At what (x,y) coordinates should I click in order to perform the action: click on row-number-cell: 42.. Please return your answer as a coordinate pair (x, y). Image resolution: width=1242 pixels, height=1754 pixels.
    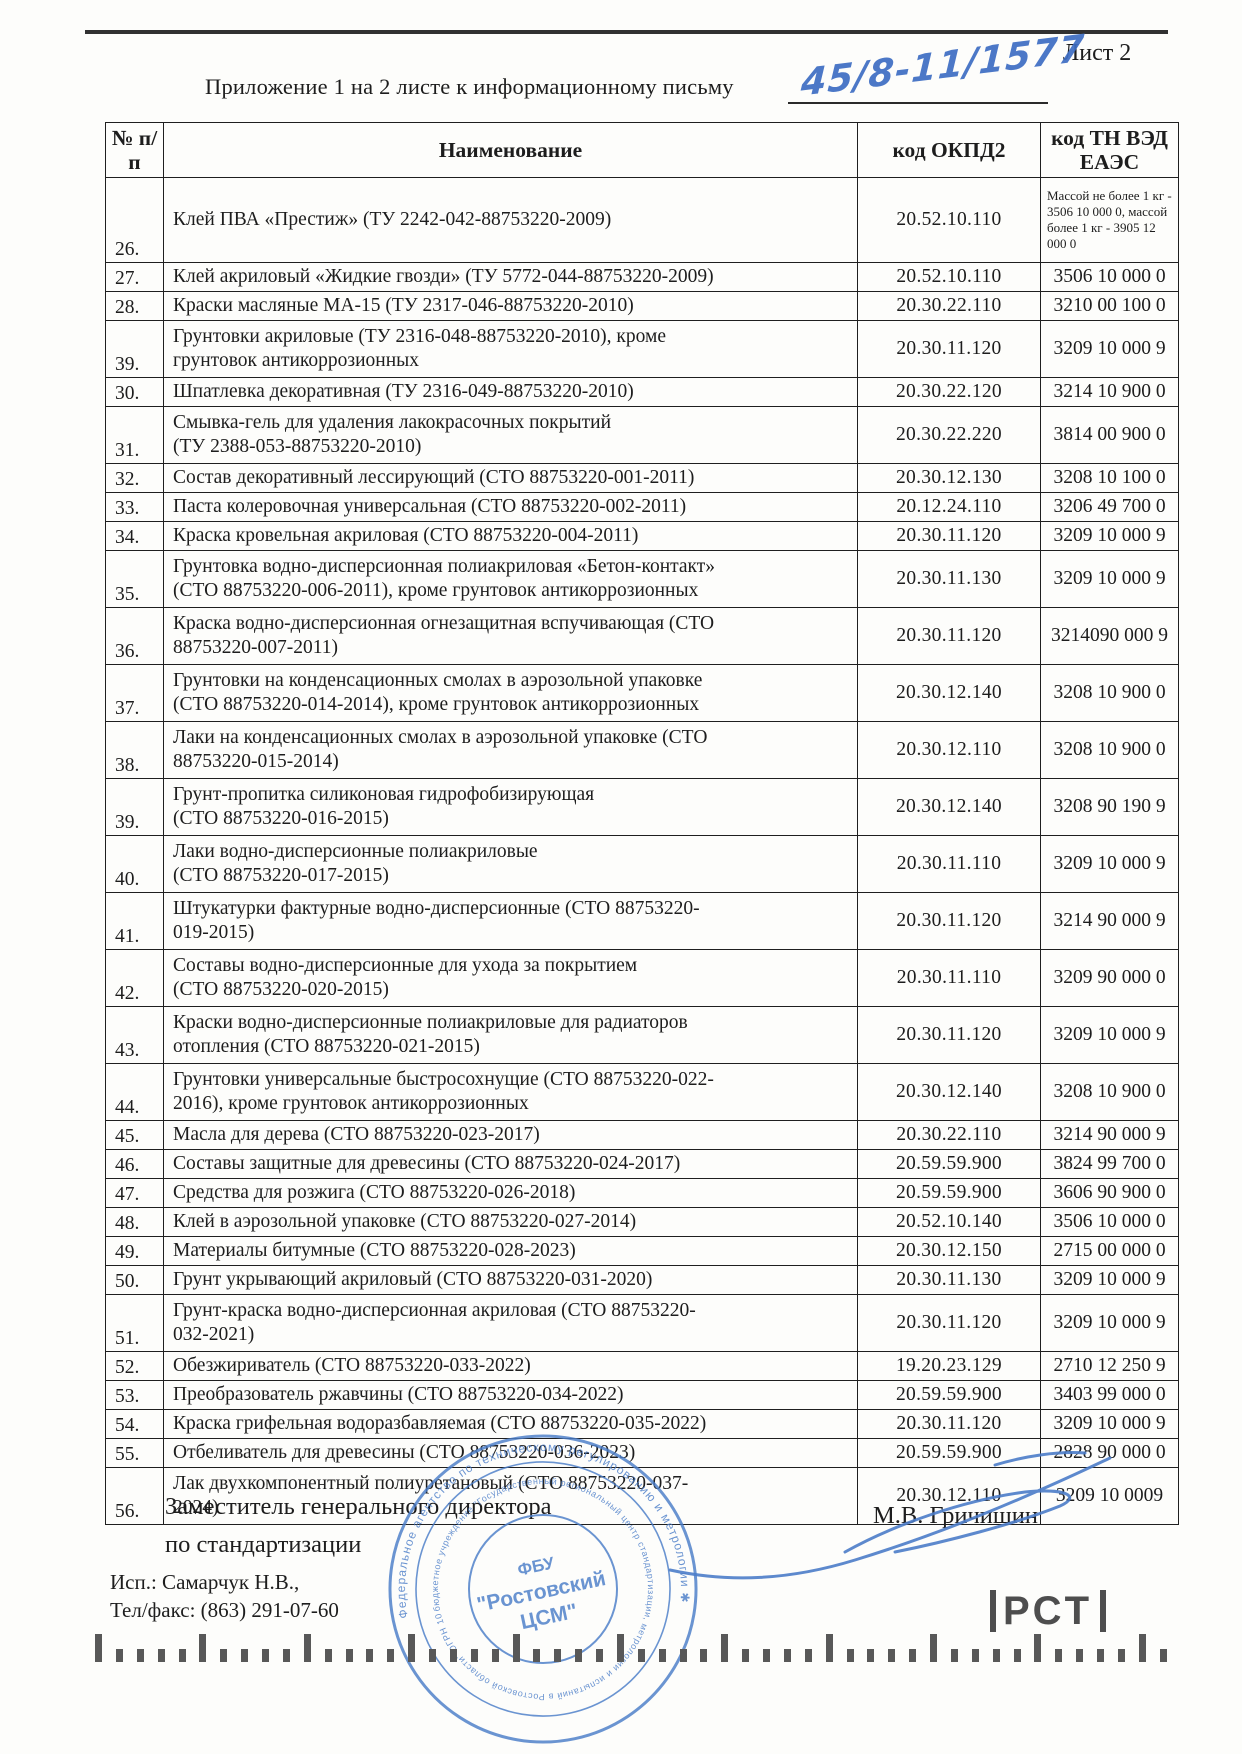
    Looking at the image, I should click on (134, 978).